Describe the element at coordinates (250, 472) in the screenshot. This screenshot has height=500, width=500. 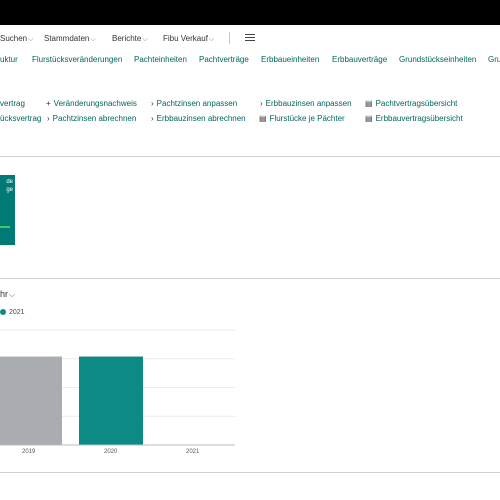
I see `bottom-divider` at that location.